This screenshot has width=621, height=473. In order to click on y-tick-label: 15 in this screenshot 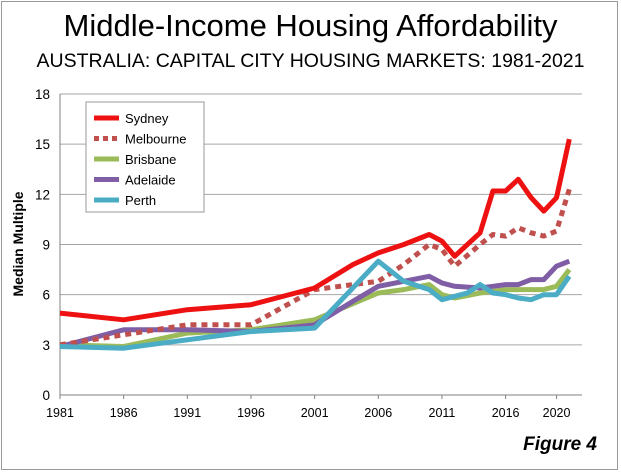, I will do `click(42, 144)`.